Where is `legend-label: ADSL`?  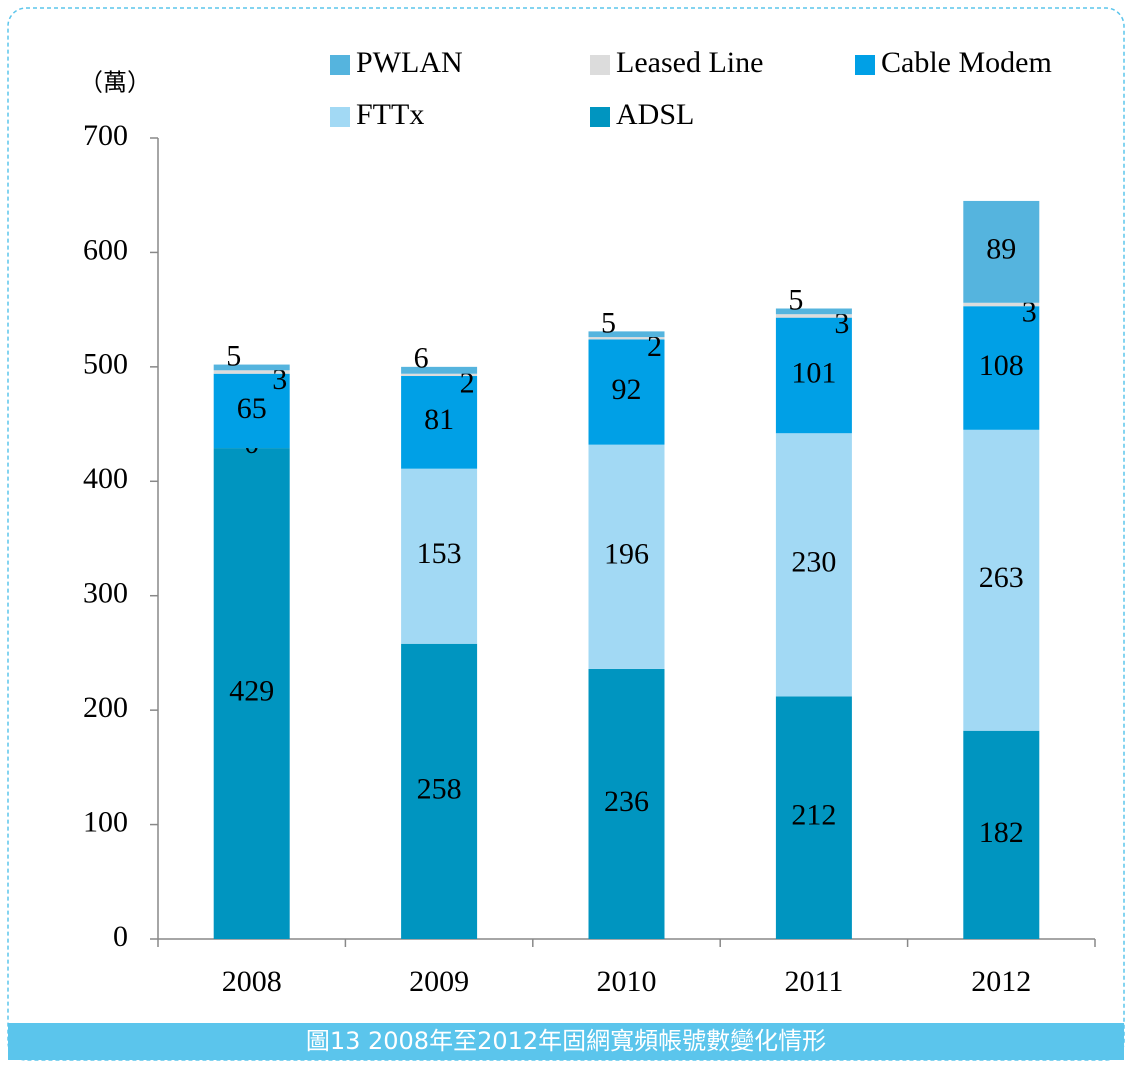 legend-label: ADSL is located at coordinates (655, 114).